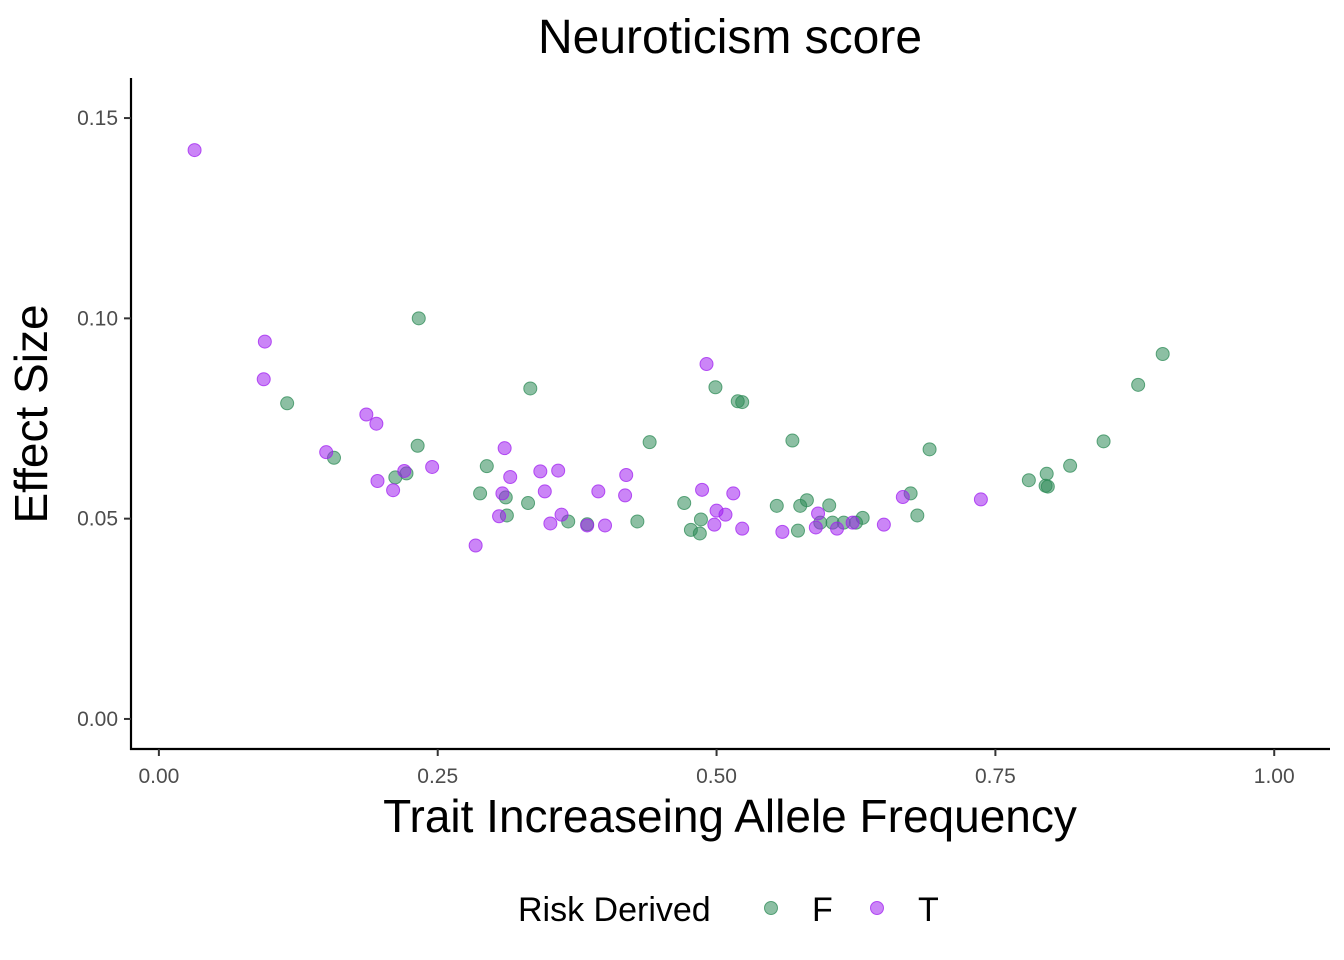  Describe the element at coordinates (97, 318) in the screenshot. I see `y-tick-label: 0.10` at that location.